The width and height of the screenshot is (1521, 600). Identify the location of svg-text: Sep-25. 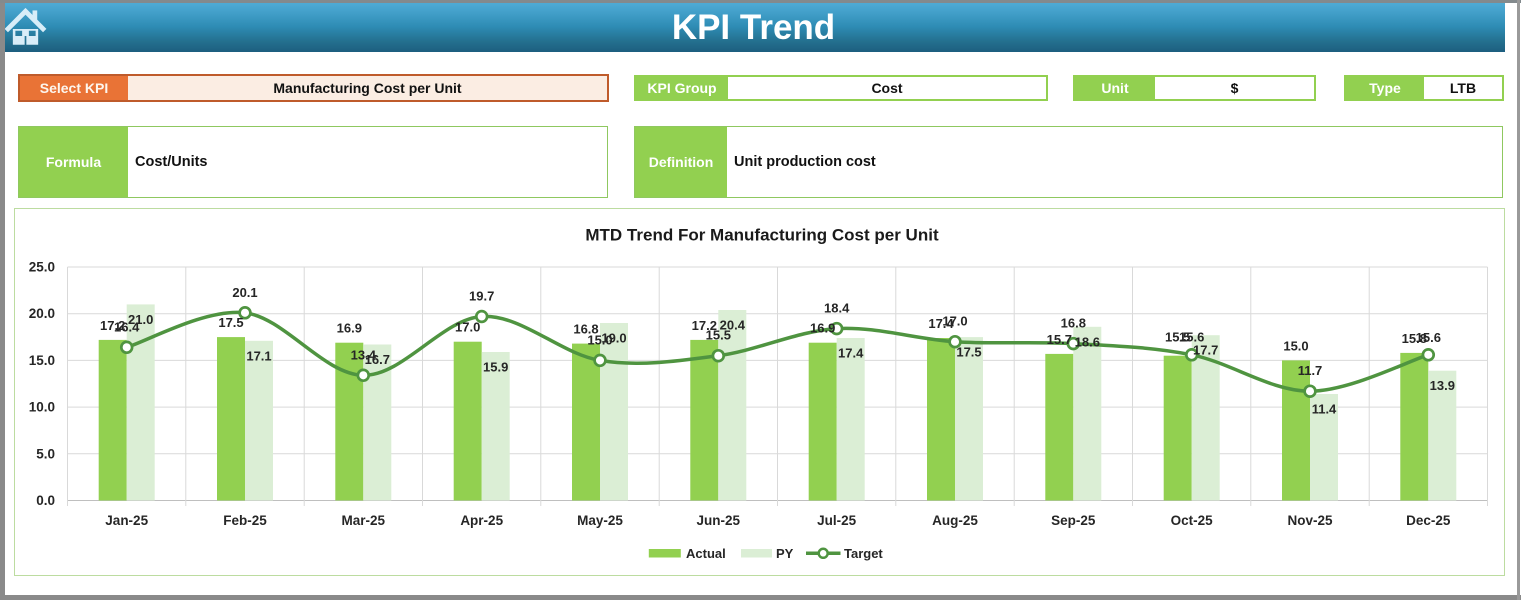
(1073, 520).